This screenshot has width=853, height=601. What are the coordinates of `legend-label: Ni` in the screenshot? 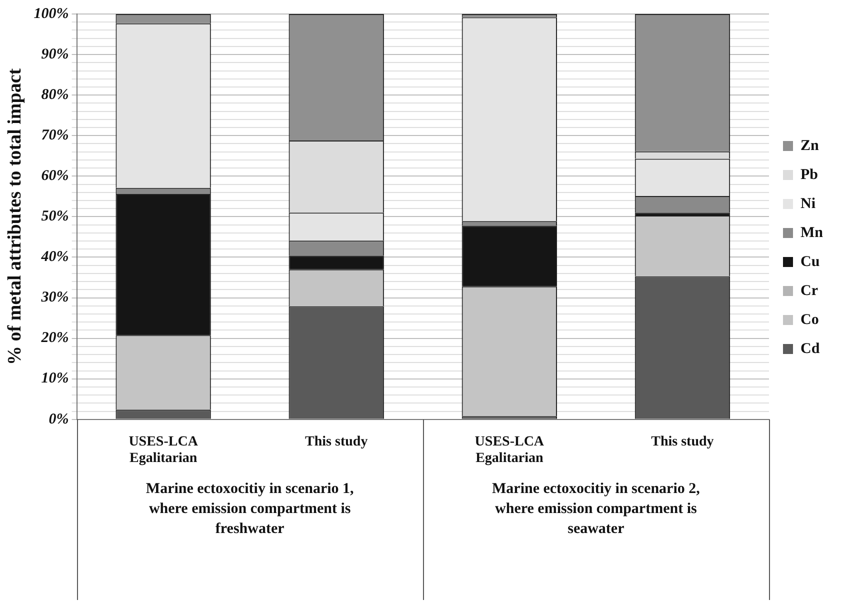 It's located at (808, 204).